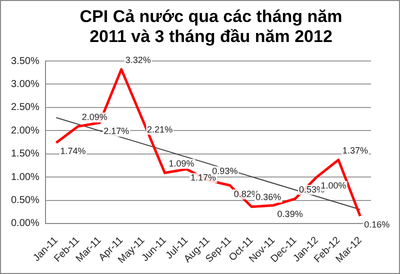  Describe the element at coordinates (160, 129) in the screenshot. I see `data-label: 2.21%` at that location.